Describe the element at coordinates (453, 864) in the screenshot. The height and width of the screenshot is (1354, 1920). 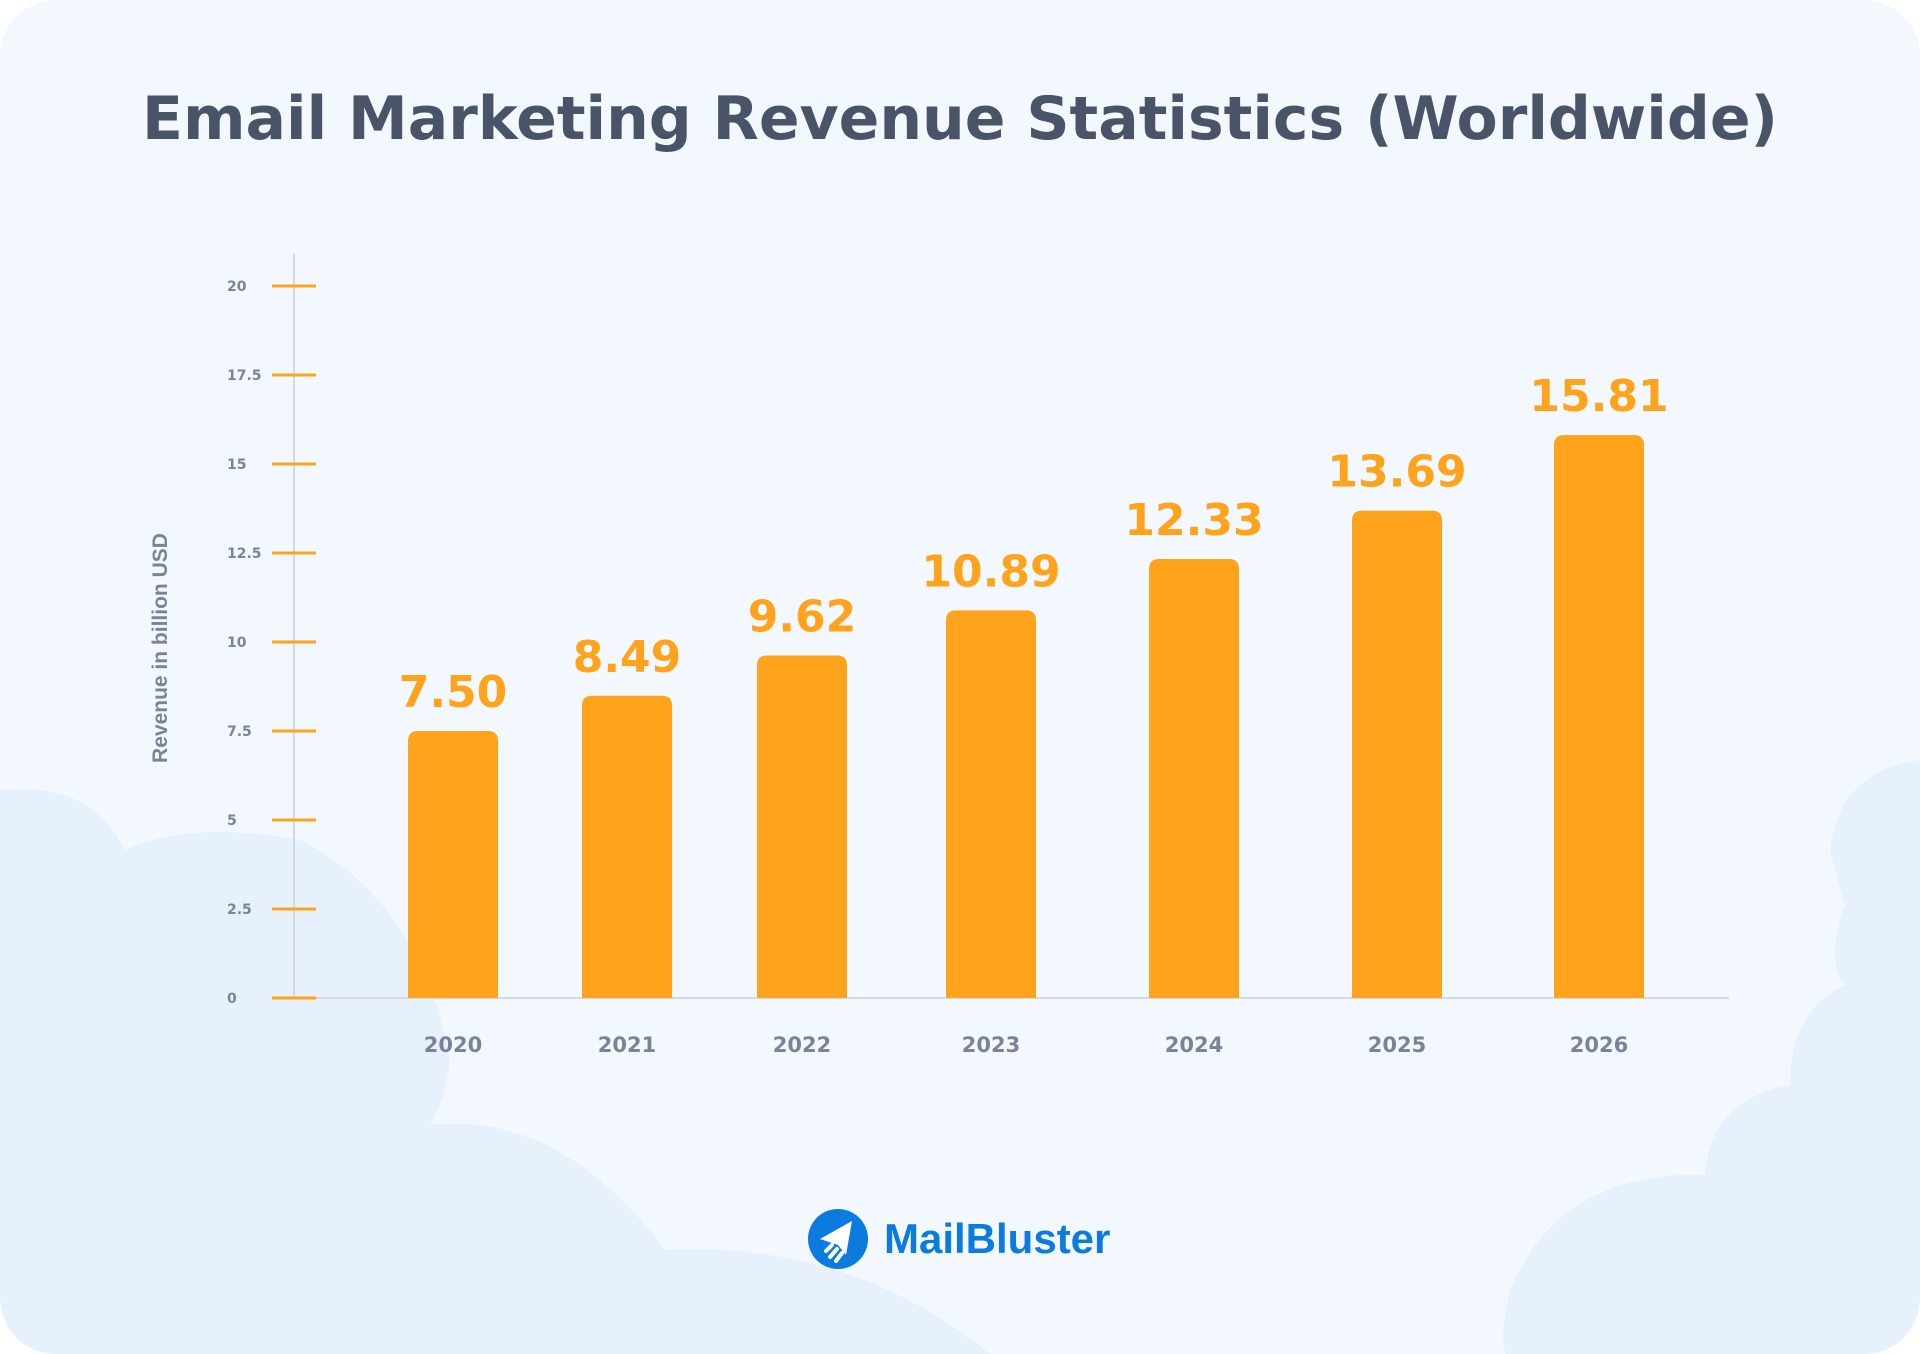
I see `bar-2020` at that location.